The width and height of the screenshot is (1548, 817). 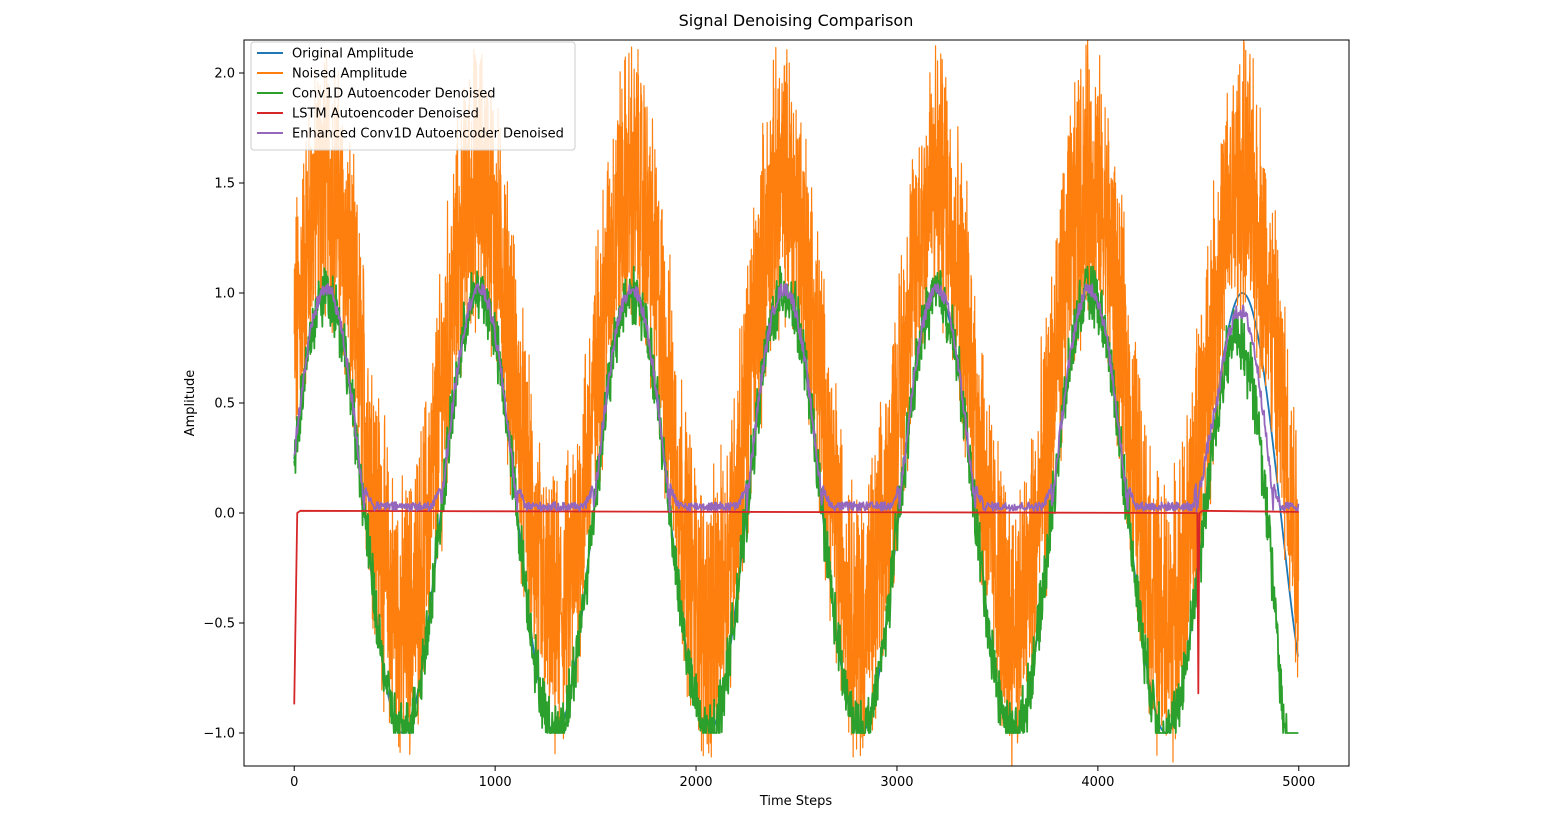 I want to click on legend-label: LSTM Autoencoder Denoised, so click(x=385, y=114).